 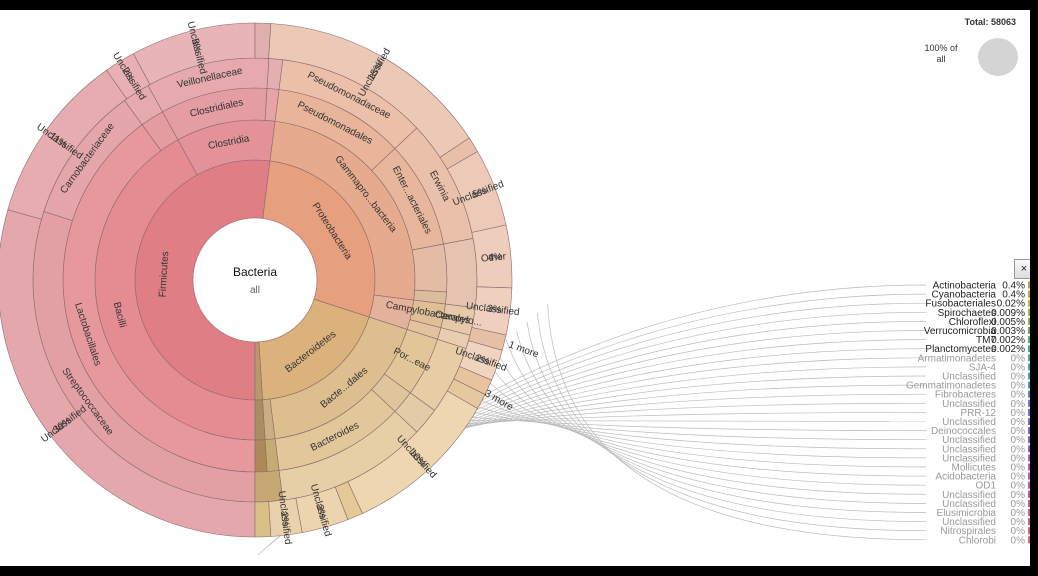 I want to click on legend-name: Fusobacteriales, so click(x=960, y=304).